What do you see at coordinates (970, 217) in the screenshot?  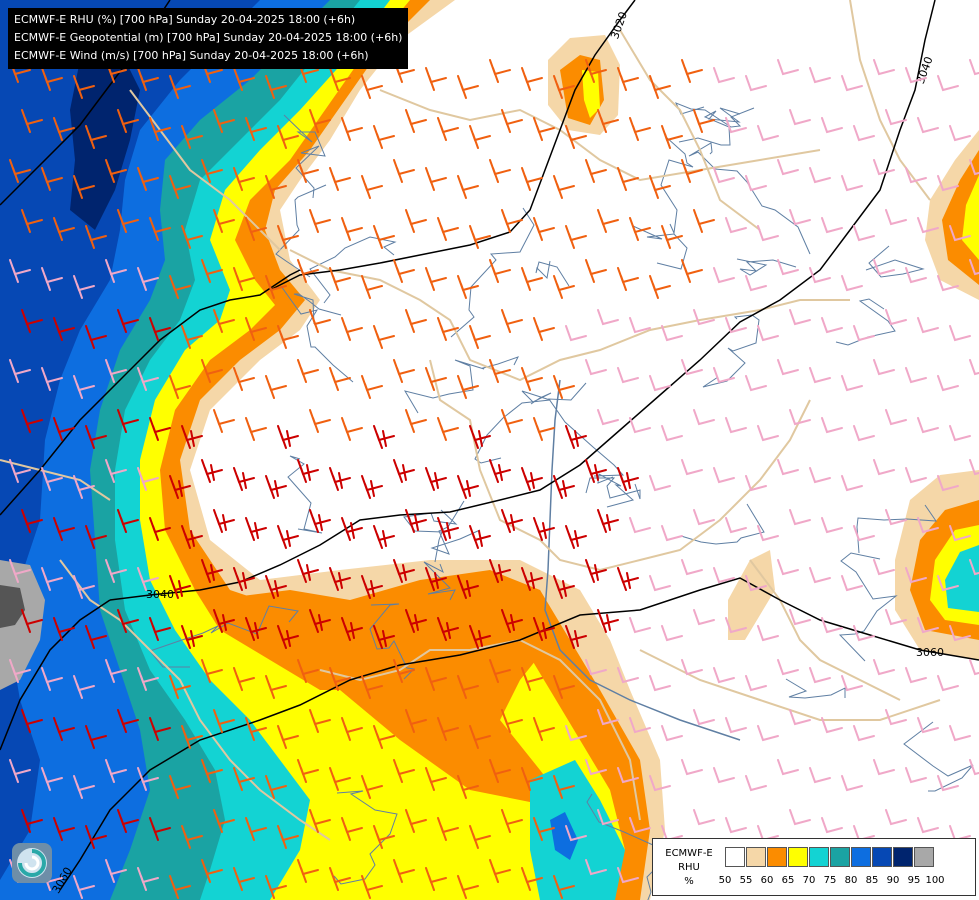 I see `rhu-strip-northeast-yellow` at bounding box center [970, 217].